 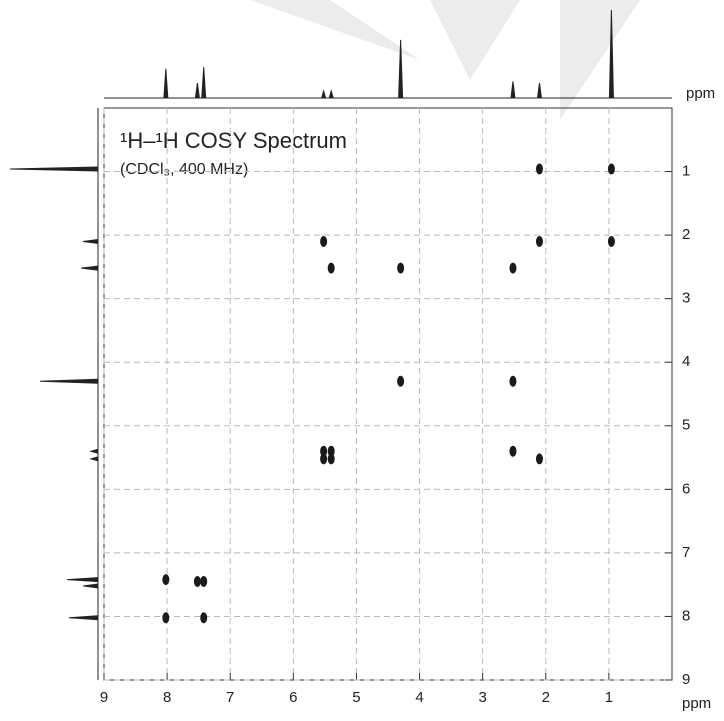 I want to click on y-tick-label: 7, so click(x=686, y=552).